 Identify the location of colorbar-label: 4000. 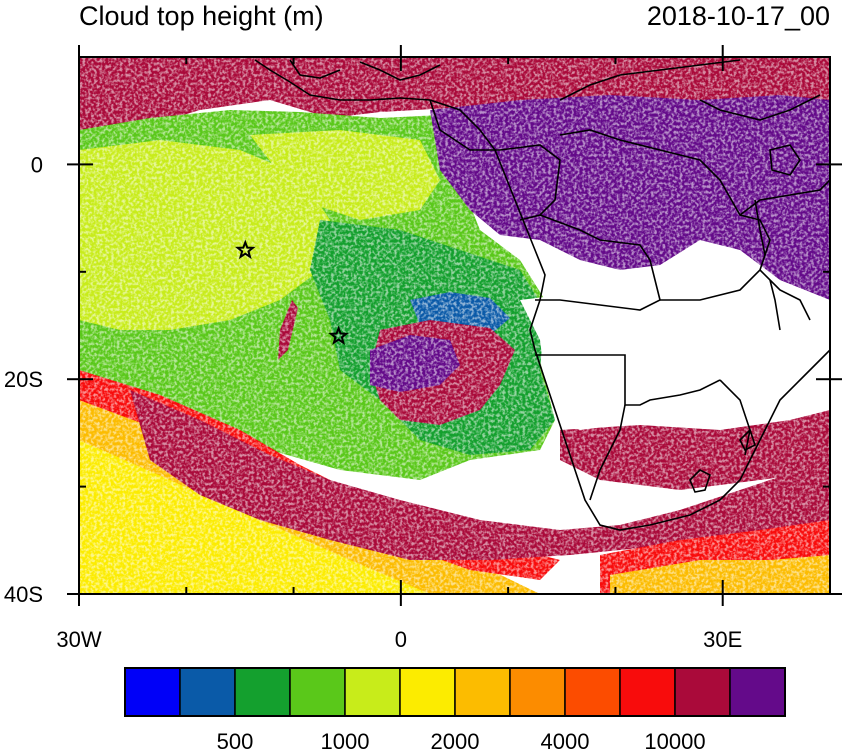
(565, 739).